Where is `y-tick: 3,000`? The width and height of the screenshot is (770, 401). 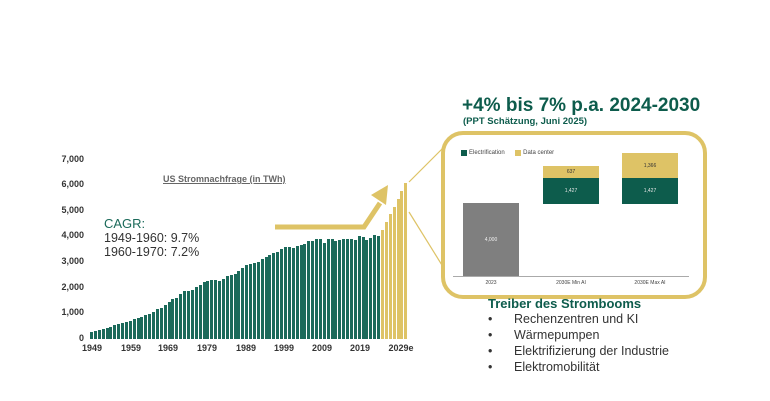
y-tick: 3,000 is located at coordinates (72, 261).